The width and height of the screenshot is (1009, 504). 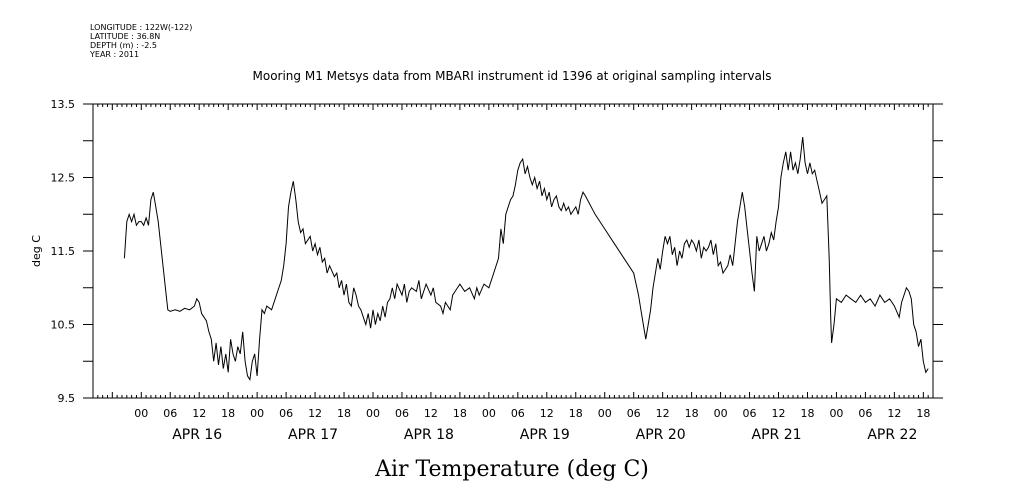 I want to click on y-tick-label: 11.5, so click(x=63, y=251).